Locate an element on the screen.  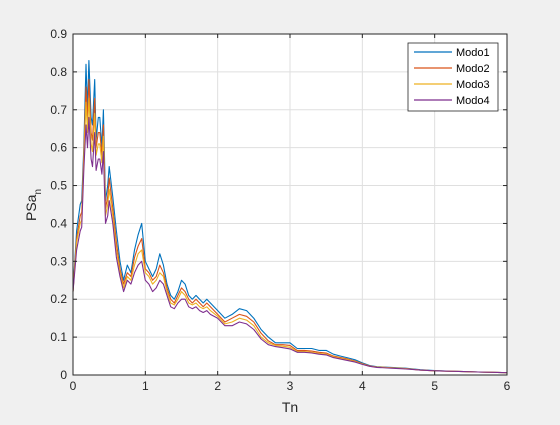
x-tick-label: 6 is located at coordinates (507, 386).